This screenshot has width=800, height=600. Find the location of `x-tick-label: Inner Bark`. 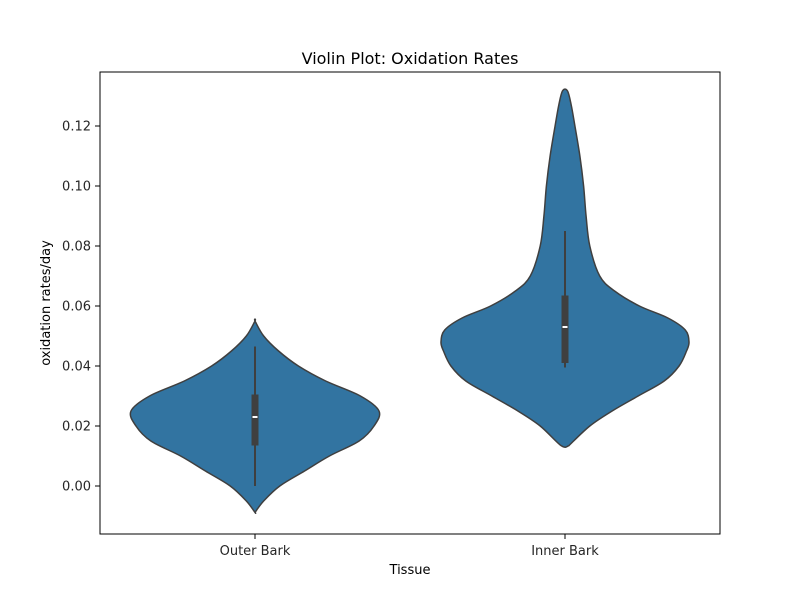

x-tick-label: Inner Bark is located at coordinates (565, 551).